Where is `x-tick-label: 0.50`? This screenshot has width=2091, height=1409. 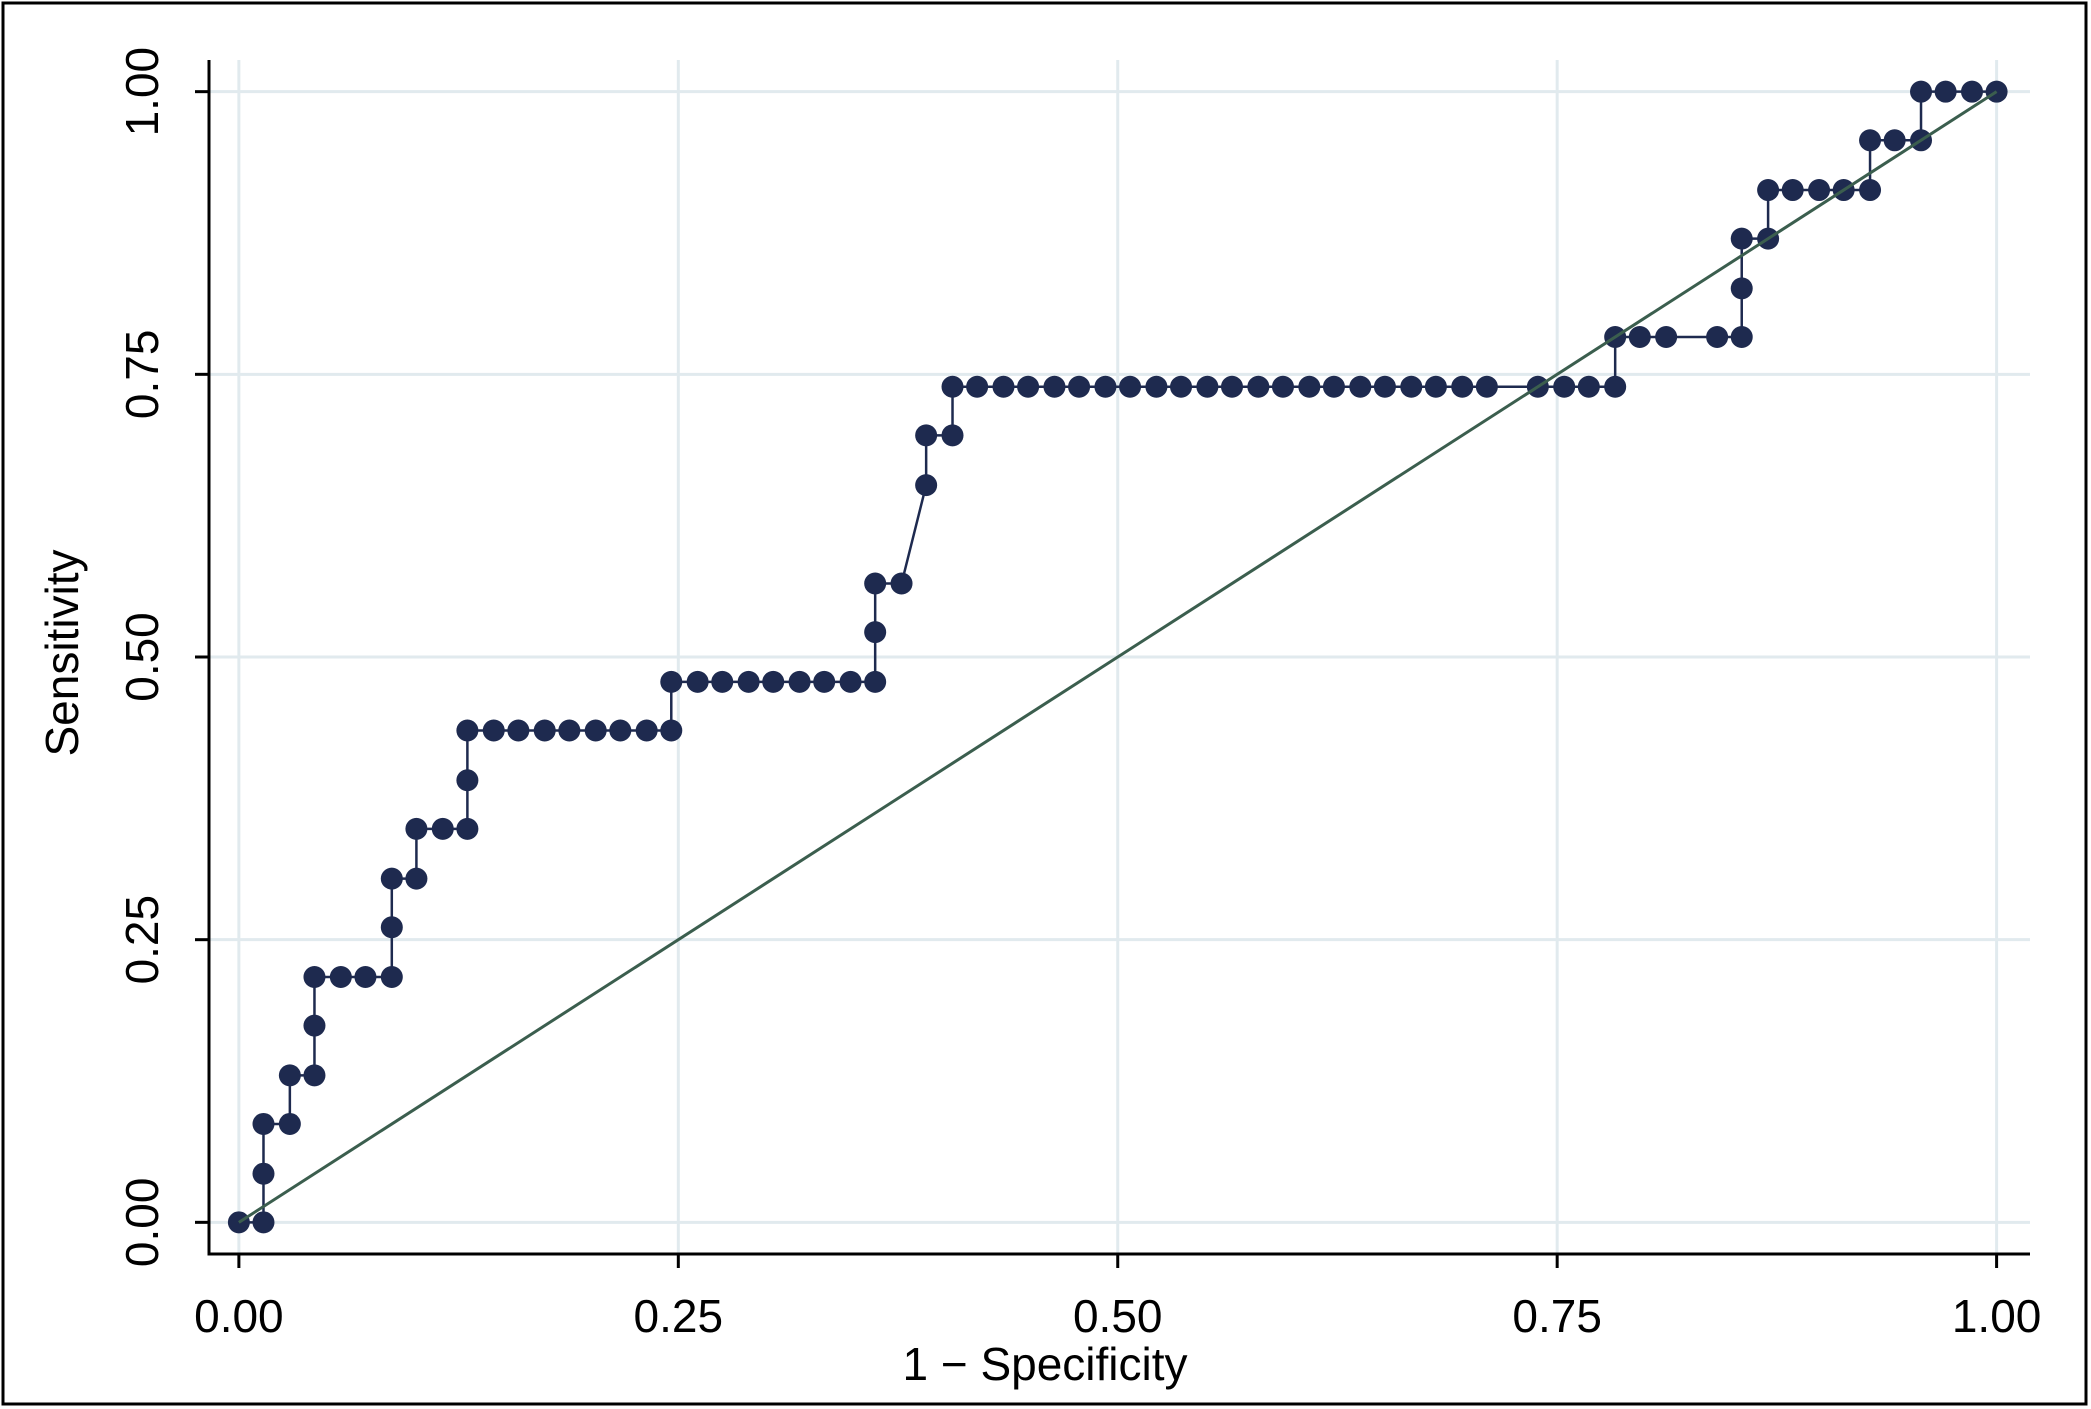
x-tick-label: 0.50 is located at coordinates (1118, 1316).